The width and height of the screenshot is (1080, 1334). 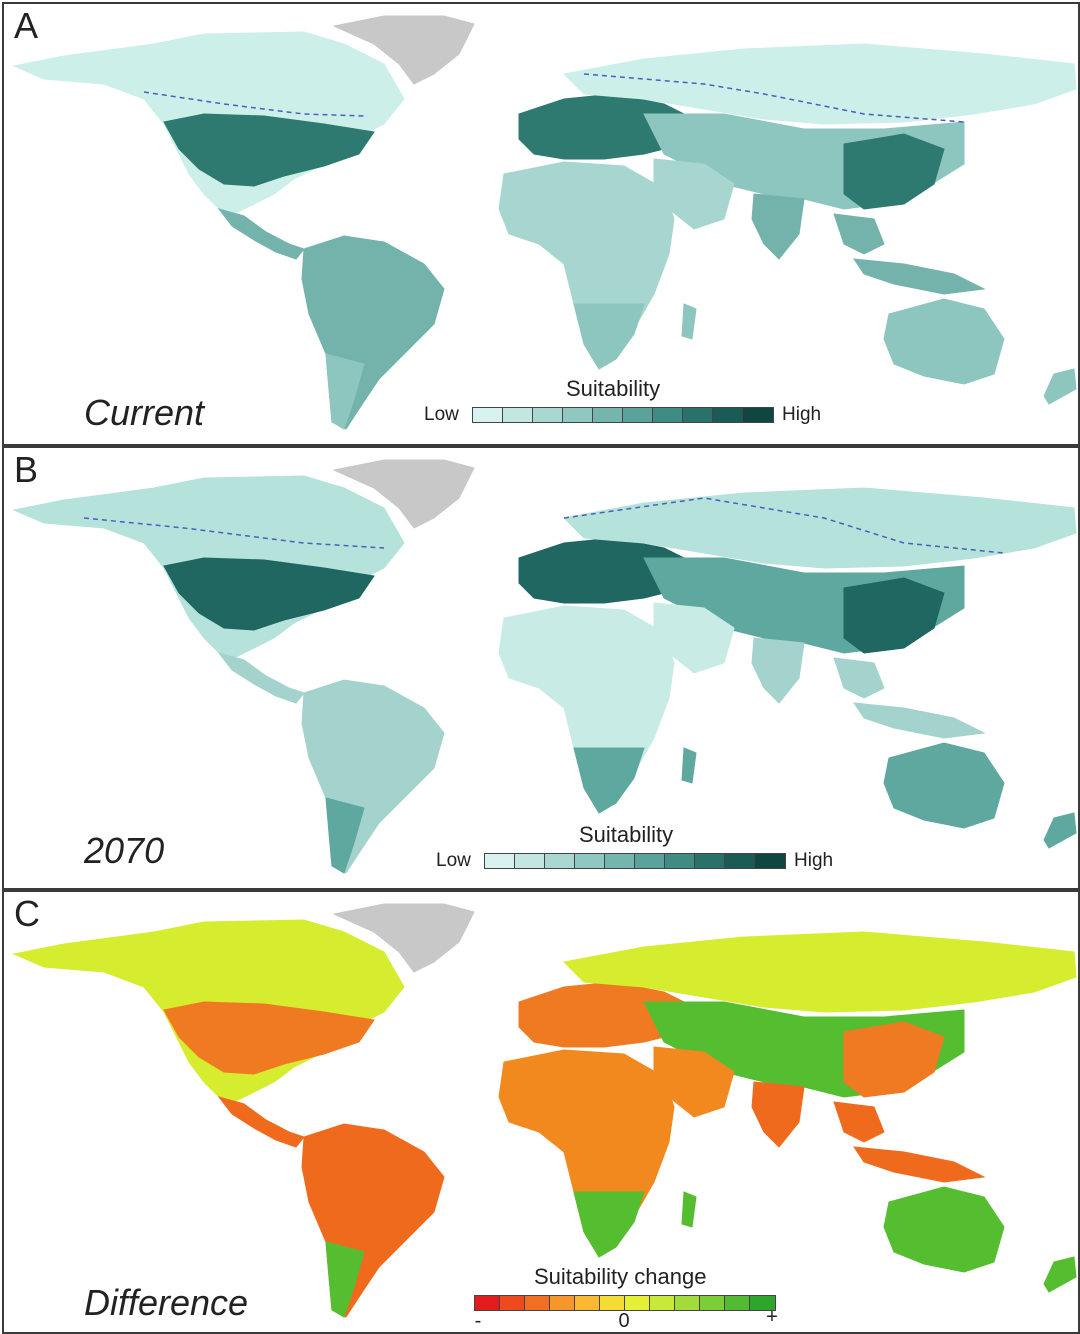 What do you see at coordinates (26, 469) in the screenshot?
I see `panel-letter: B` at bounding box center [26, 469].